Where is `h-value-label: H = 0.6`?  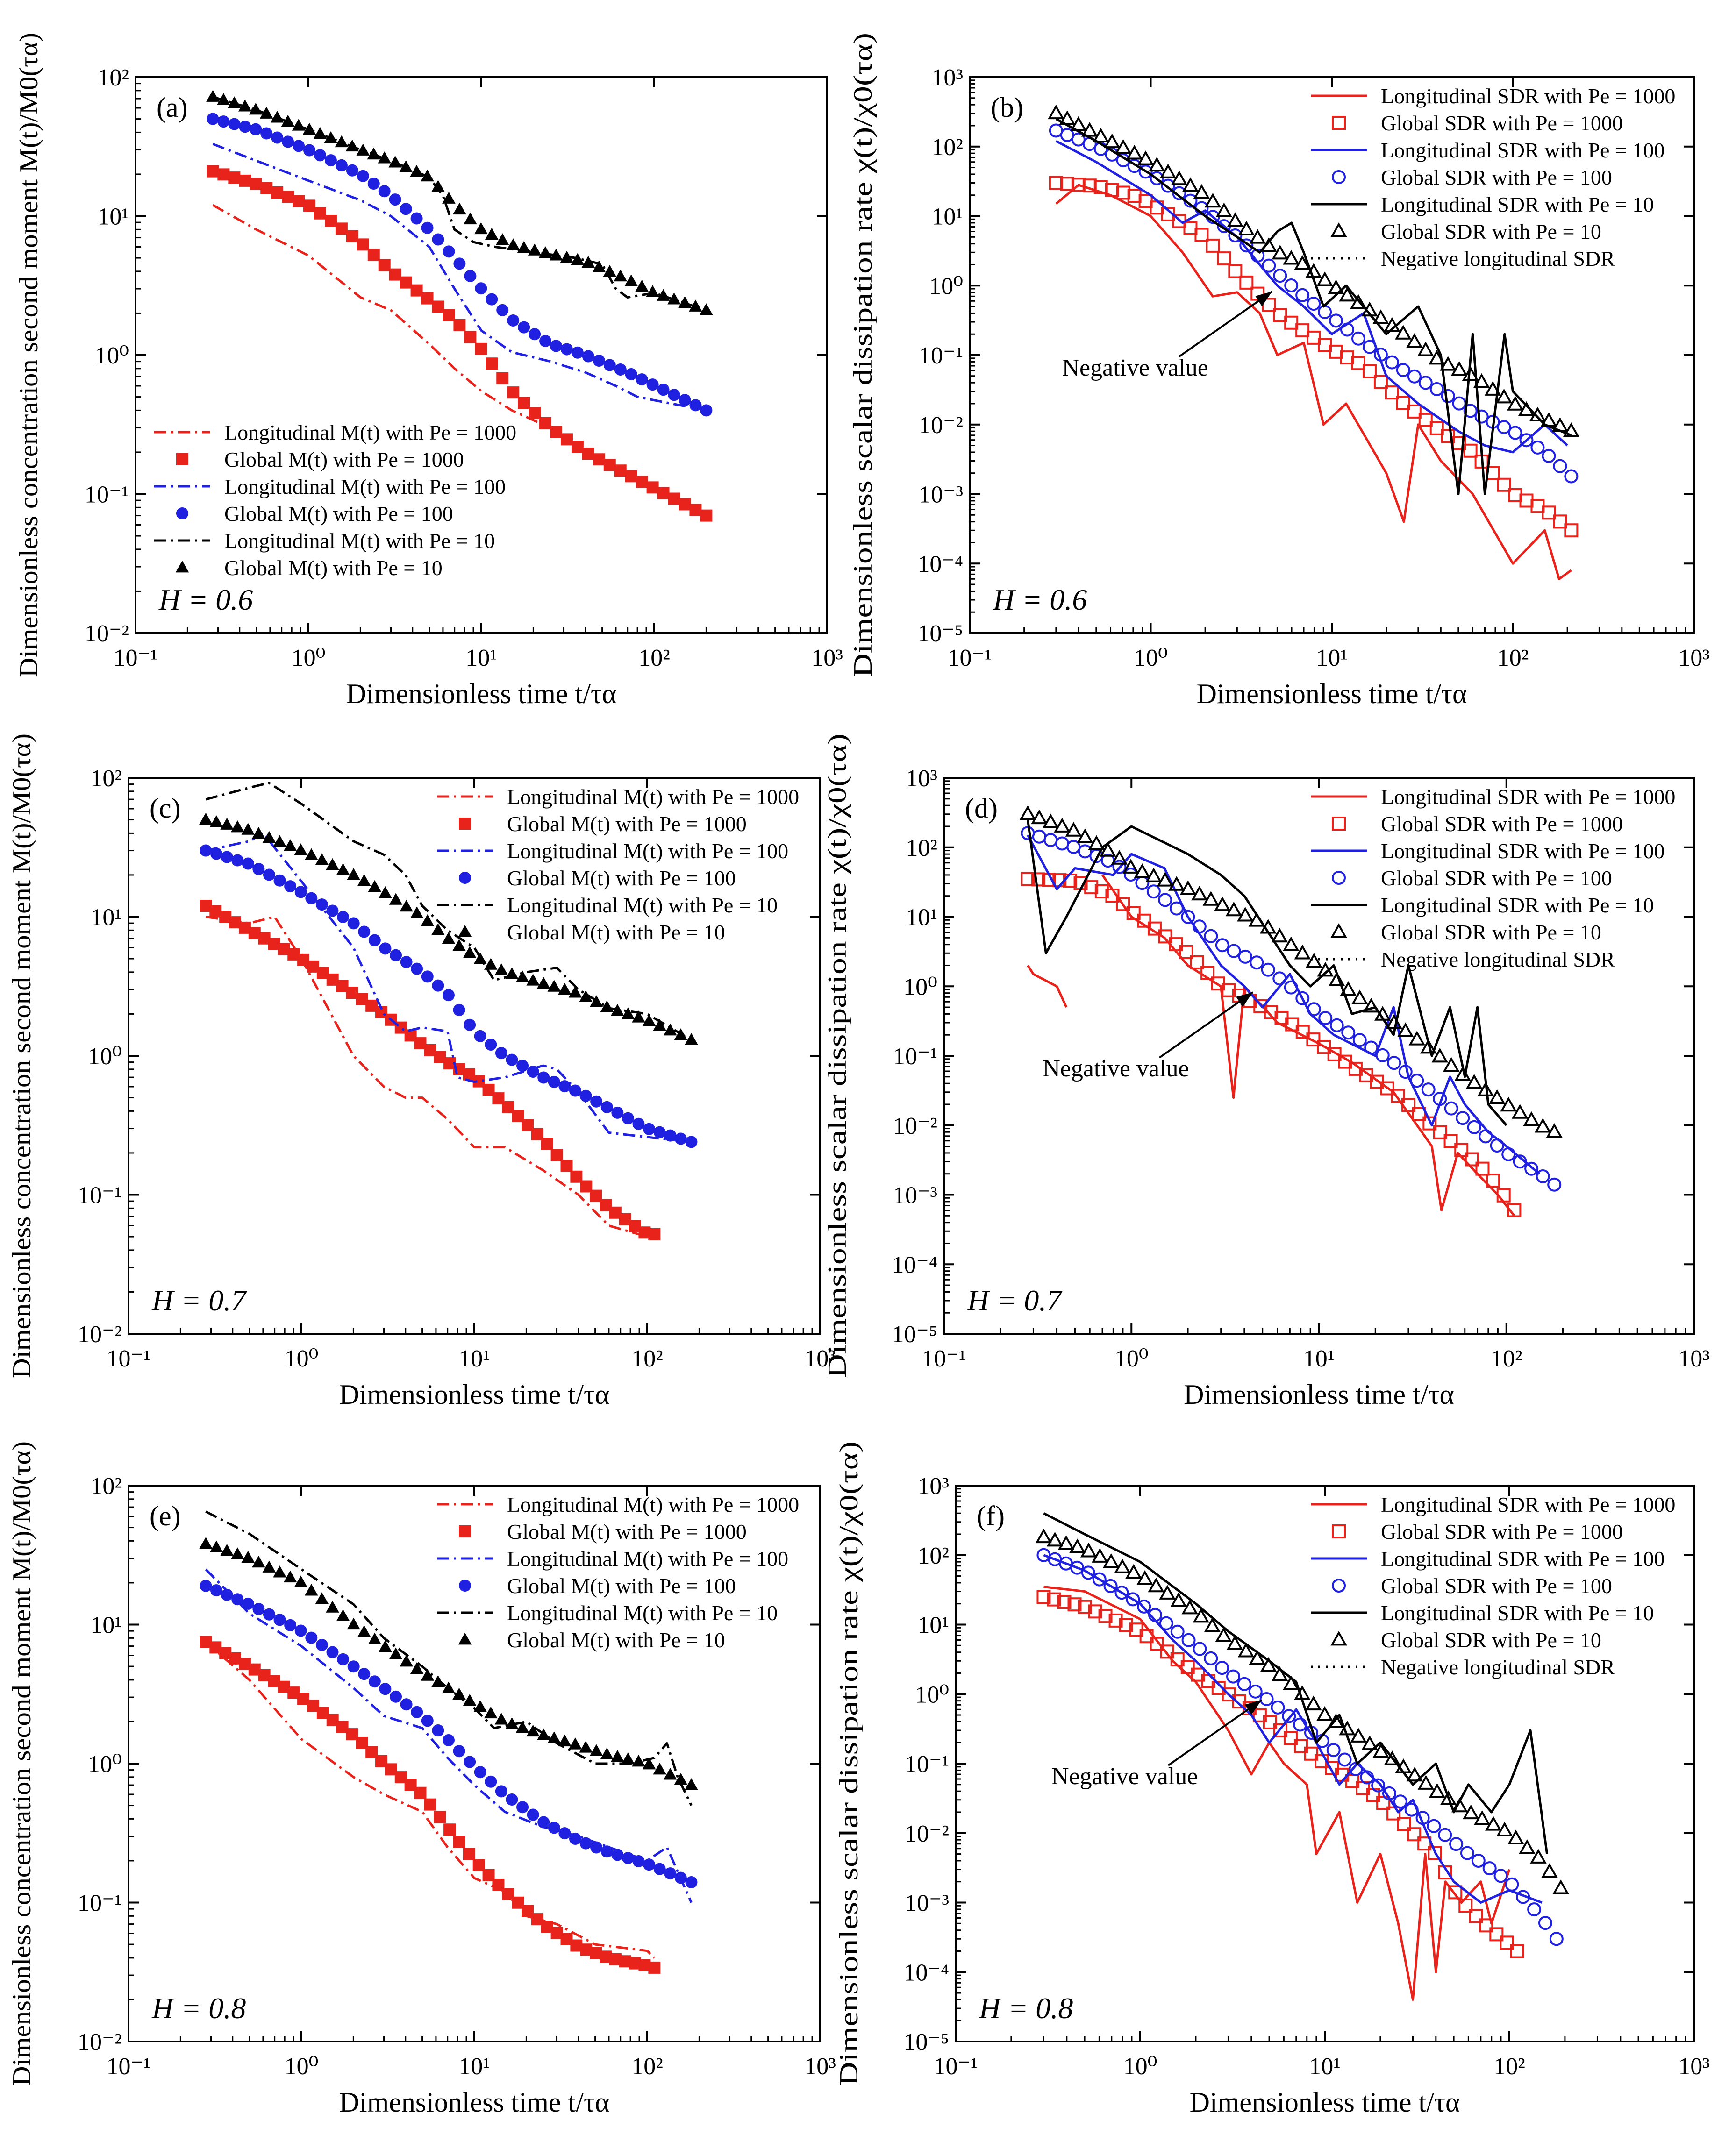 h-value-label: H = 0.6 is located at coordinates (205, 599).